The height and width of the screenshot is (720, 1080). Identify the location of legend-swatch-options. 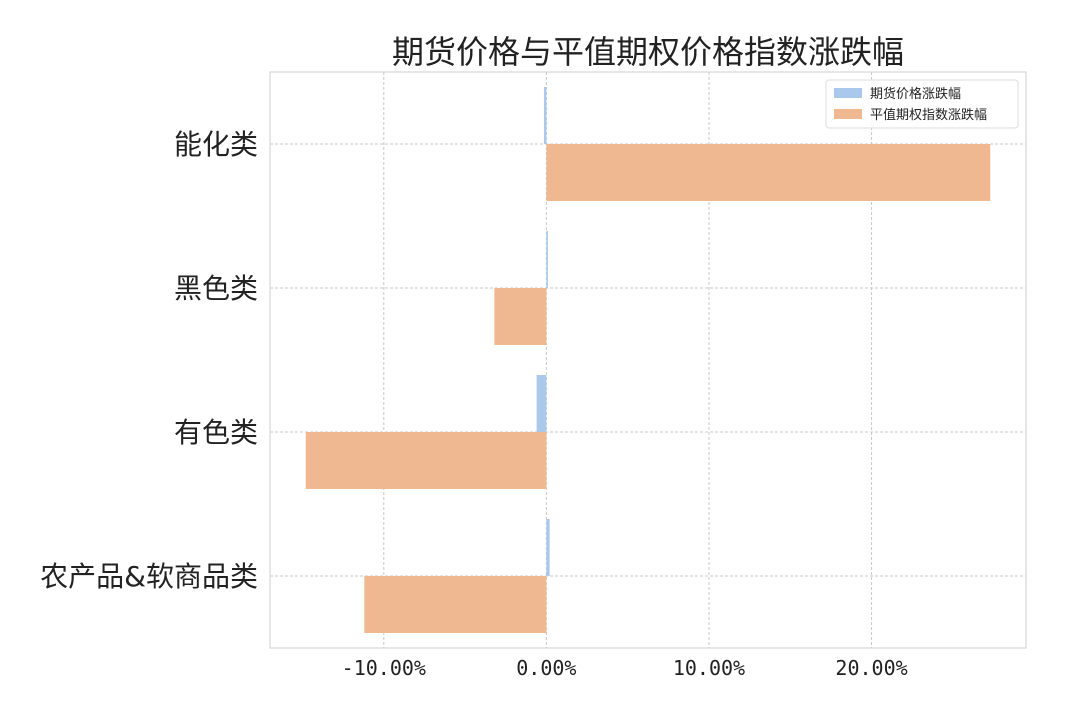
(848, 114).